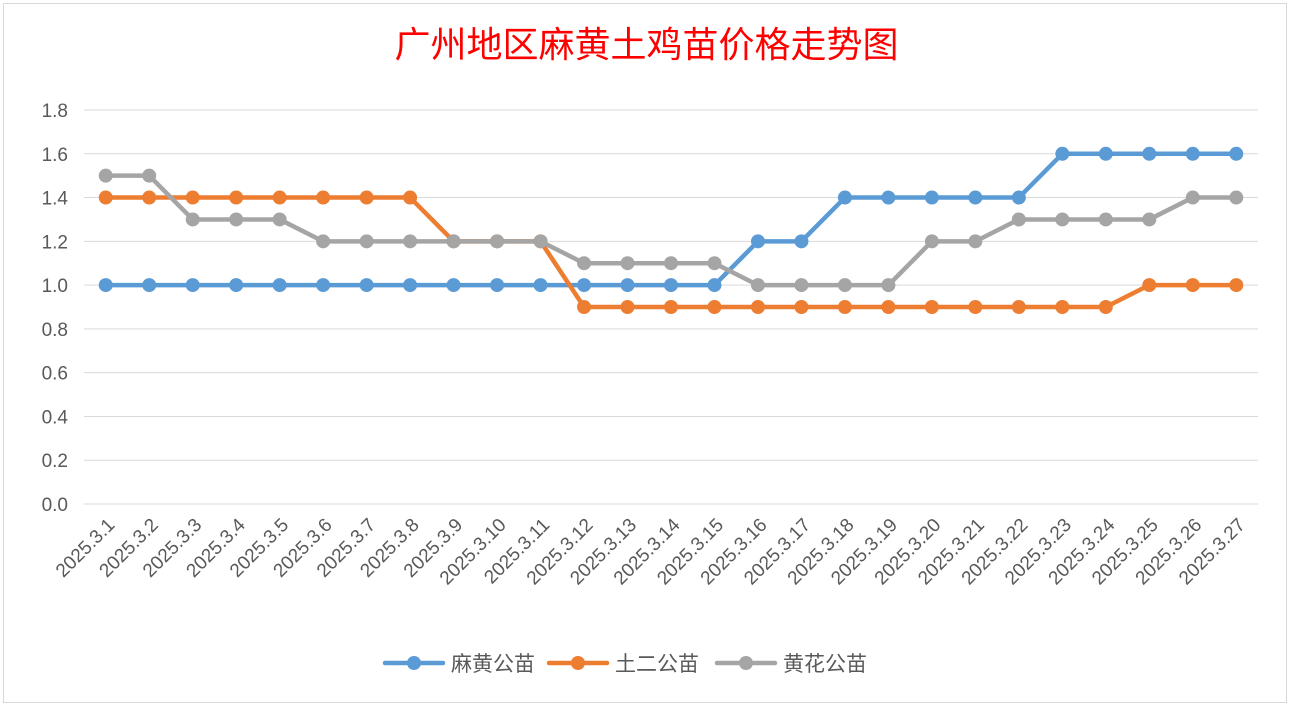 The image size is (1293, 709). What do you see at coordinates (55, 505) in the screenshot?
I see `y-tick-label: 0.0` at bounding box center [55, 505].